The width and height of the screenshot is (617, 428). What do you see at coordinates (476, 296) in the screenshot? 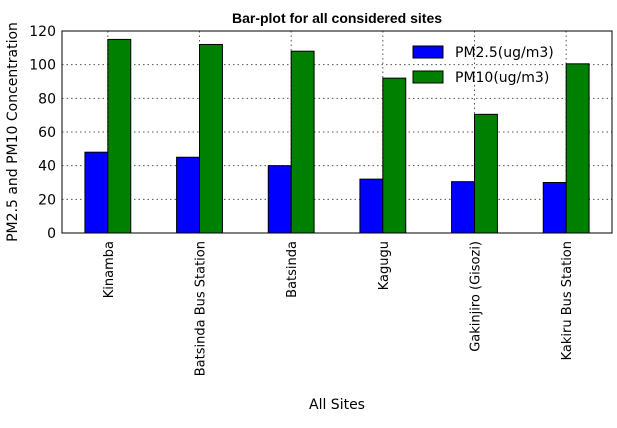
I see `x-tick-label: Gakinjiro (Gisozi)` at bounding box center [476, 296].